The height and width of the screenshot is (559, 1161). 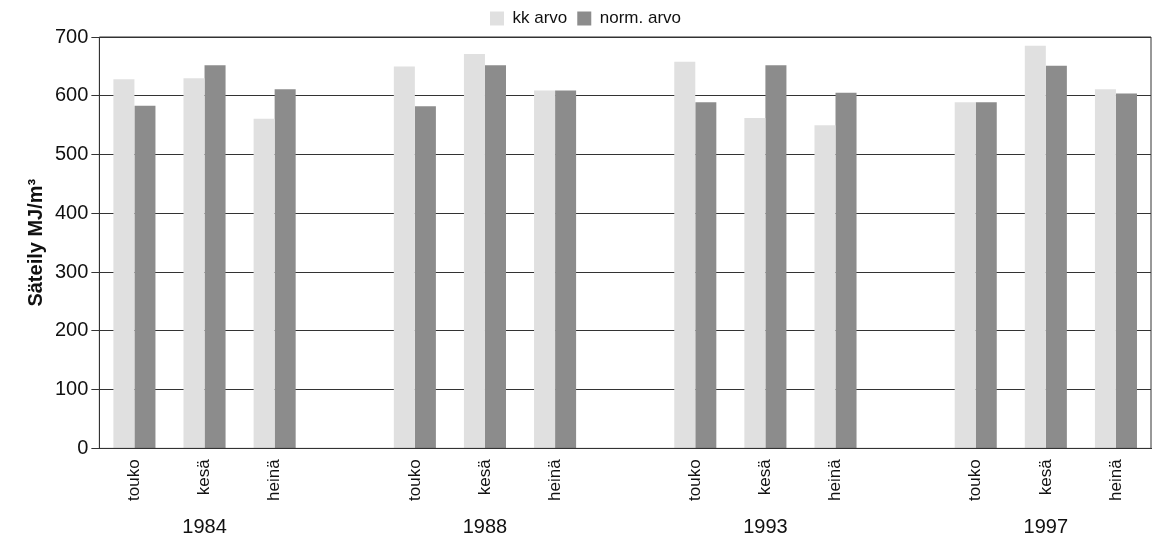 I want to click on y-tick-label: 500, so click(x=71, y=153).